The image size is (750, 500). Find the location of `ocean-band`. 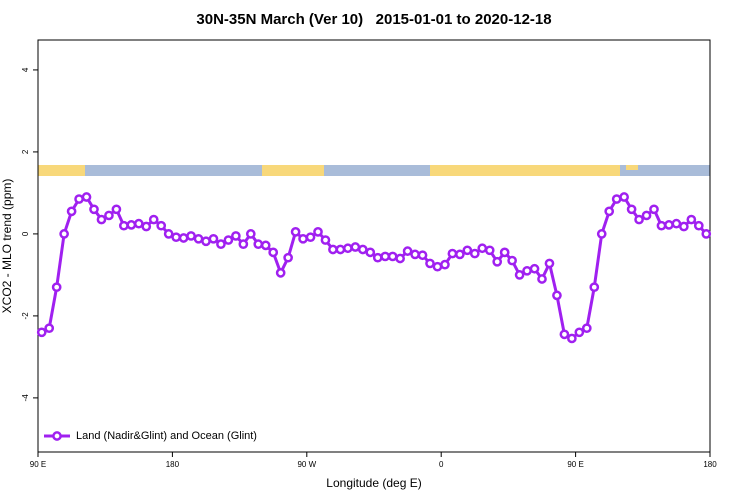

ocean-band is located at coordinates (374, 170).